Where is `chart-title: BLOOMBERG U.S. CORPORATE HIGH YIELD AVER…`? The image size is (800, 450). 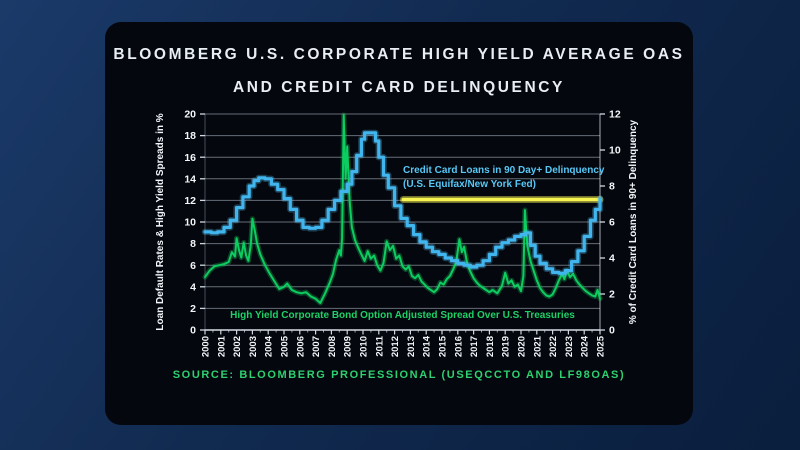
chart-title: BLOOMBERG U.S. CORPORATE HIGH YIELD AVER… is located at coordinates (399, 71).